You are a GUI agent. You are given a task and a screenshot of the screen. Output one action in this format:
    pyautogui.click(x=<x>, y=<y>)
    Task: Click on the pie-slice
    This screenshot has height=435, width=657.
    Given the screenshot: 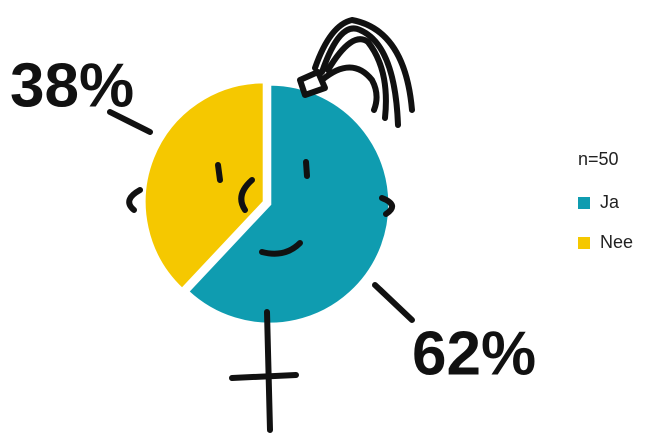 What is the action you would take?
    pyautogui.click(x=204, y=186)
    